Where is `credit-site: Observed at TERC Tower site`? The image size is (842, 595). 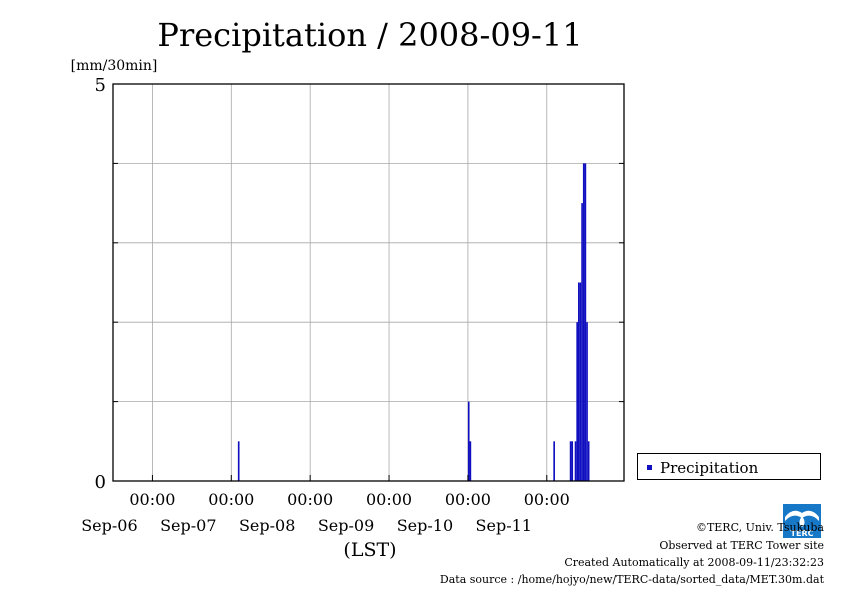 credit-site: Observed at TERC Tower site is located at coordinates (741, 545).